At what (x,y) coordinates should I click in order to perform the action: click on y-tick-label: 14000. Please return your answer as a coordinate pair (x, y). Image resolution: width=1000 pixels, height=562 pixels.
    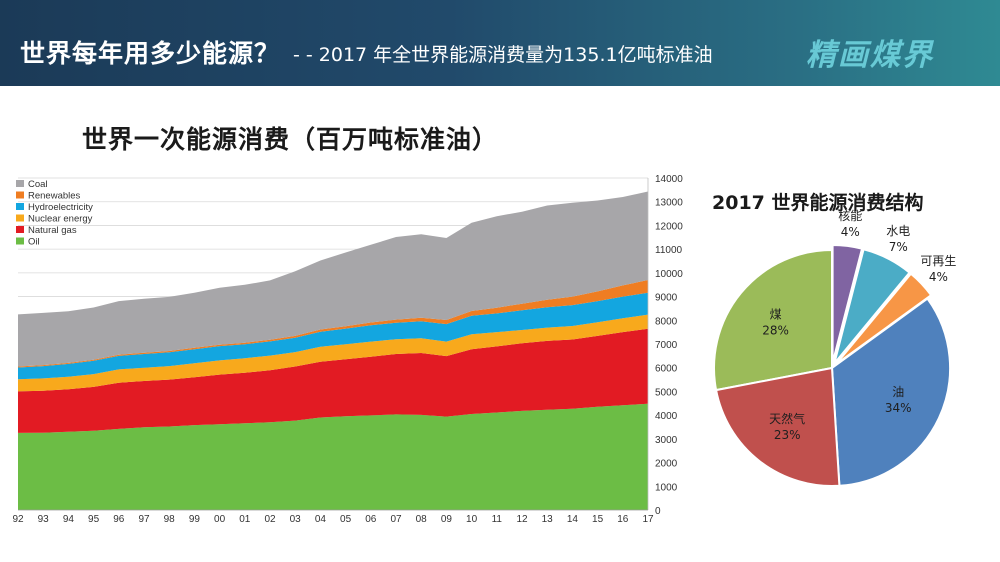
    Looking at the image, I should click on (669, 179).